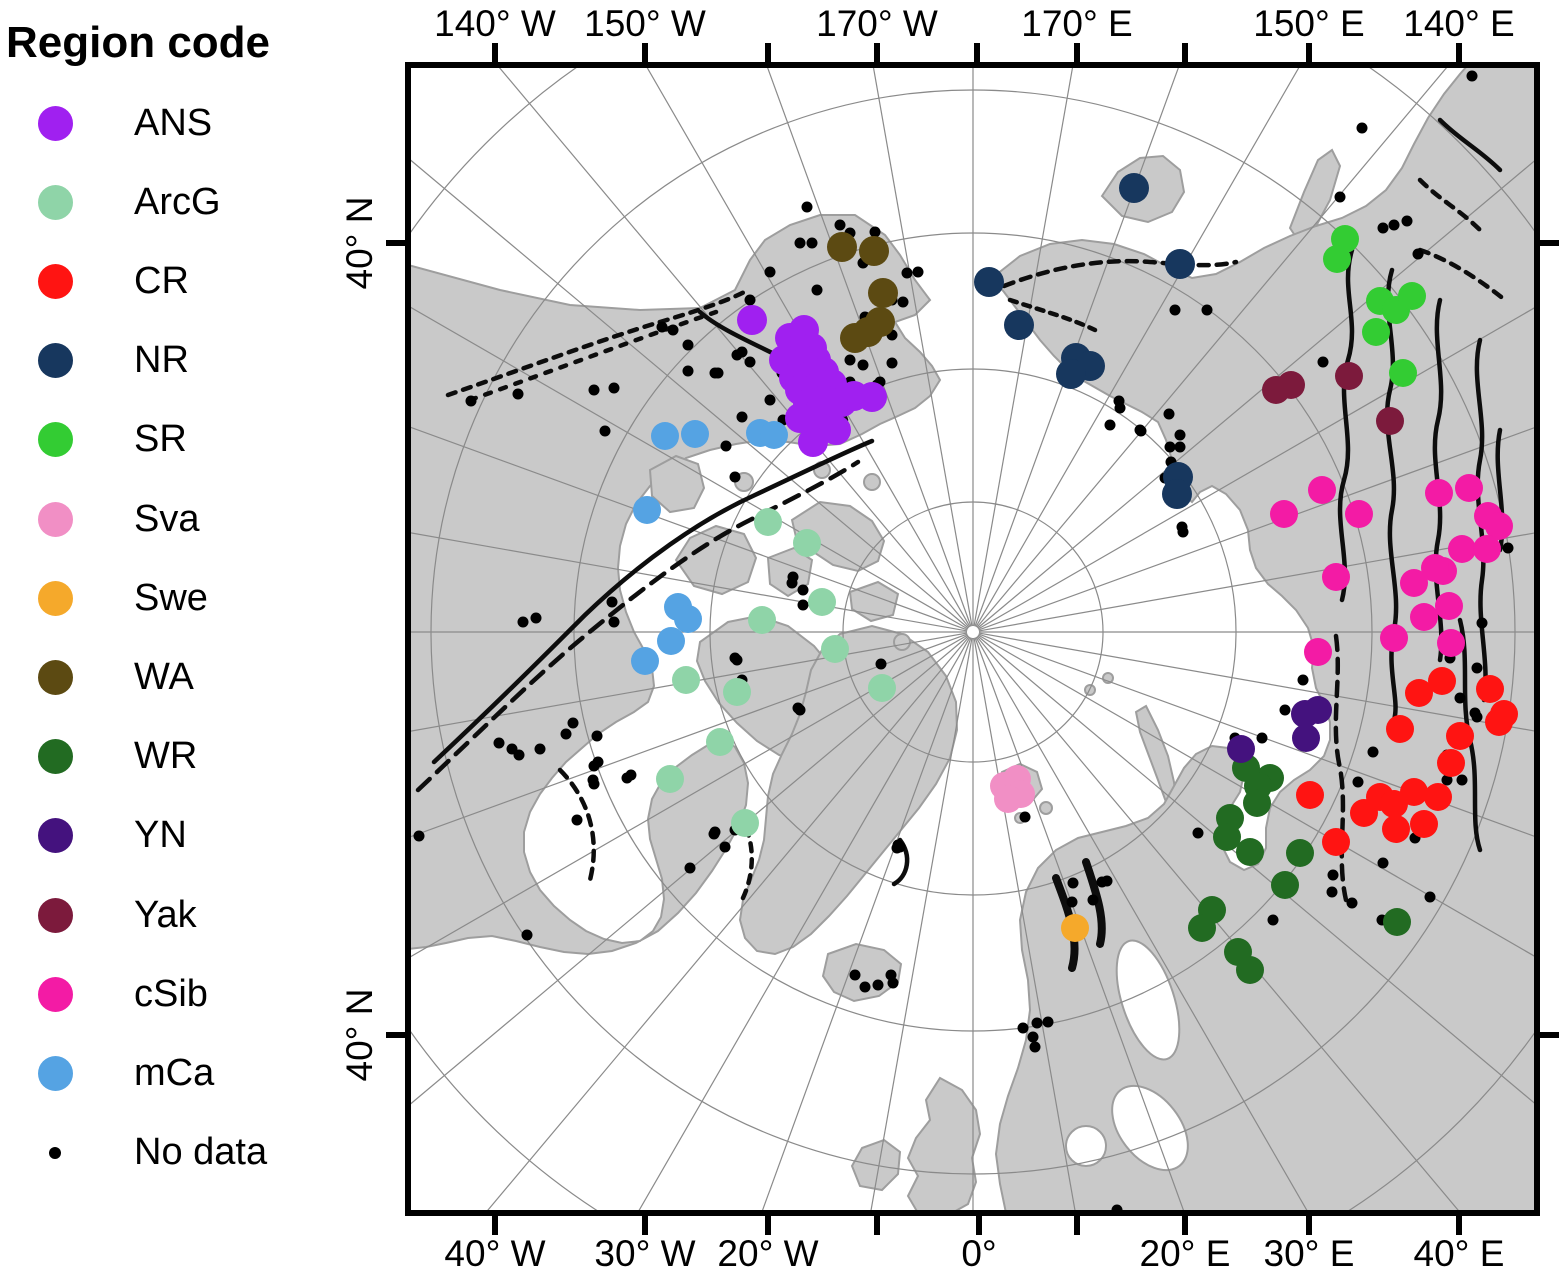 This screenshot has height=1280, width=1562. What do you see at coordinates (862, 292) in the screenshot?
I see `region-points-wa` at bounding box center [862, 292].